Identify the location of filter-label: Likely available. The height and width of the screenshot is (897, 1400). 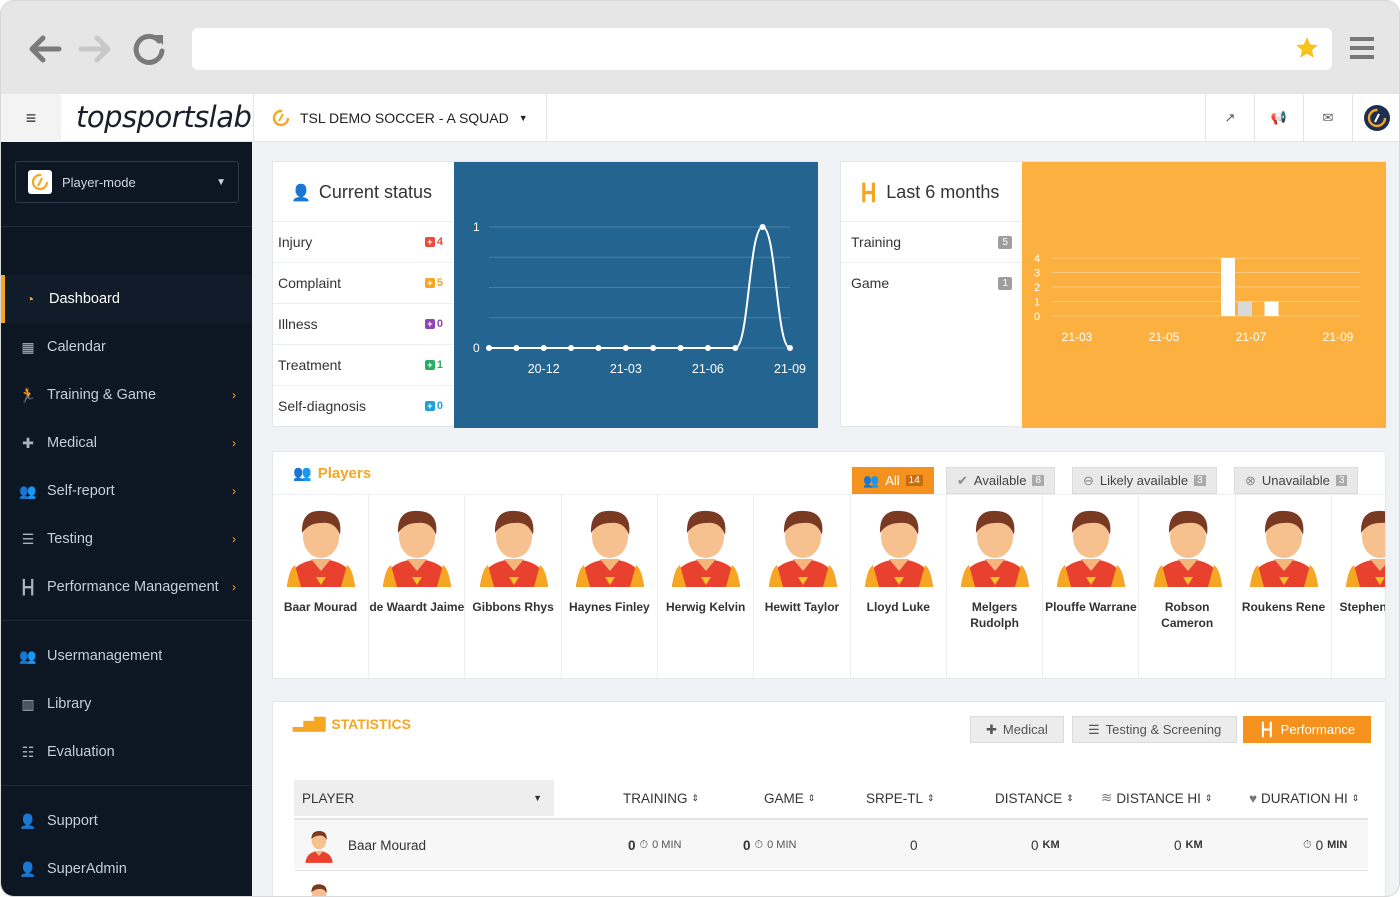
(1144, 480).